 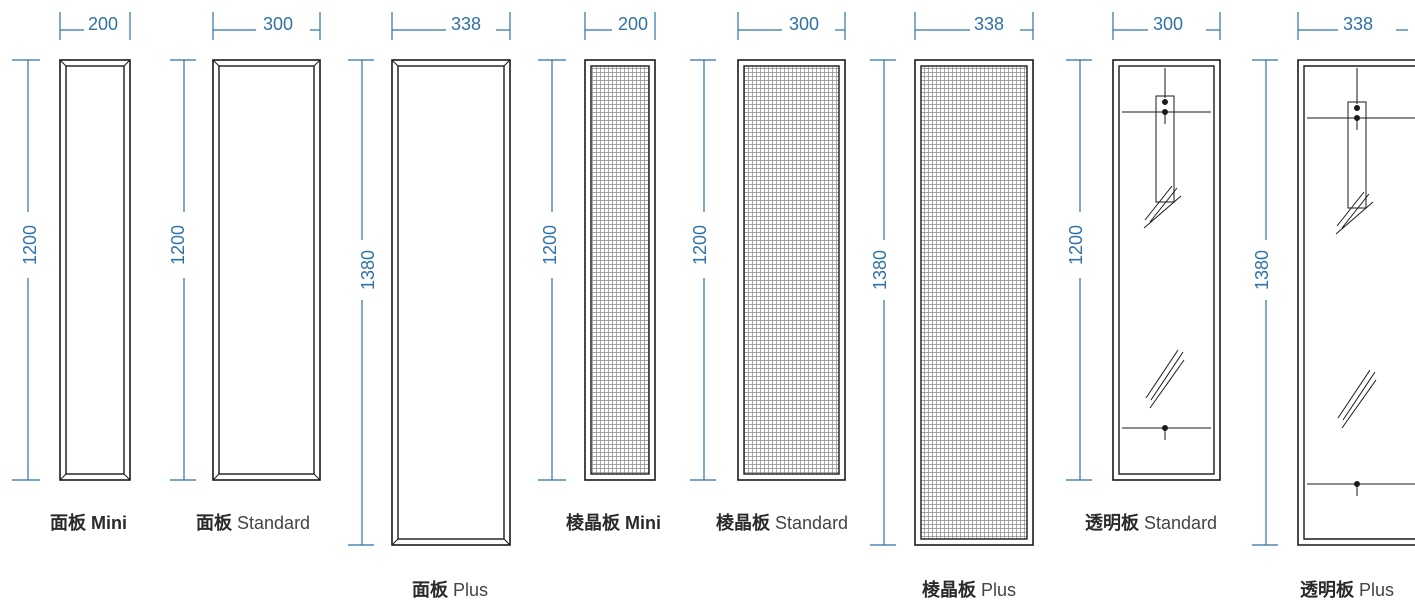 I want to click on panel-plus-prism: 338 1380, so click(x=952, y=279).